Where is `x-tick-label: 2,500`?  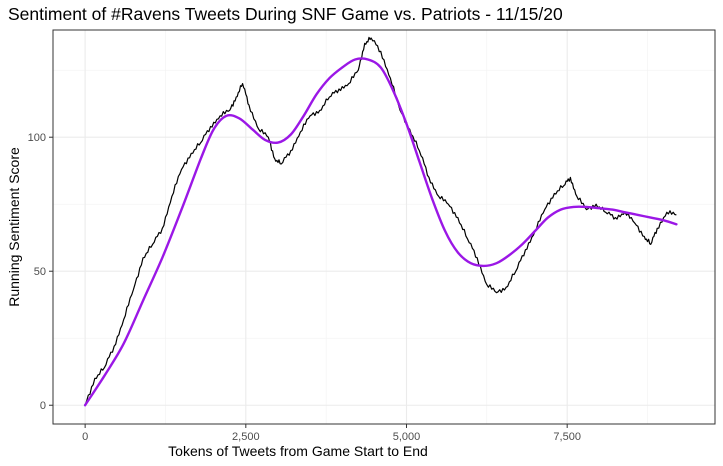 x-tick-label: 2,500 is located at coordinates (246, 437).